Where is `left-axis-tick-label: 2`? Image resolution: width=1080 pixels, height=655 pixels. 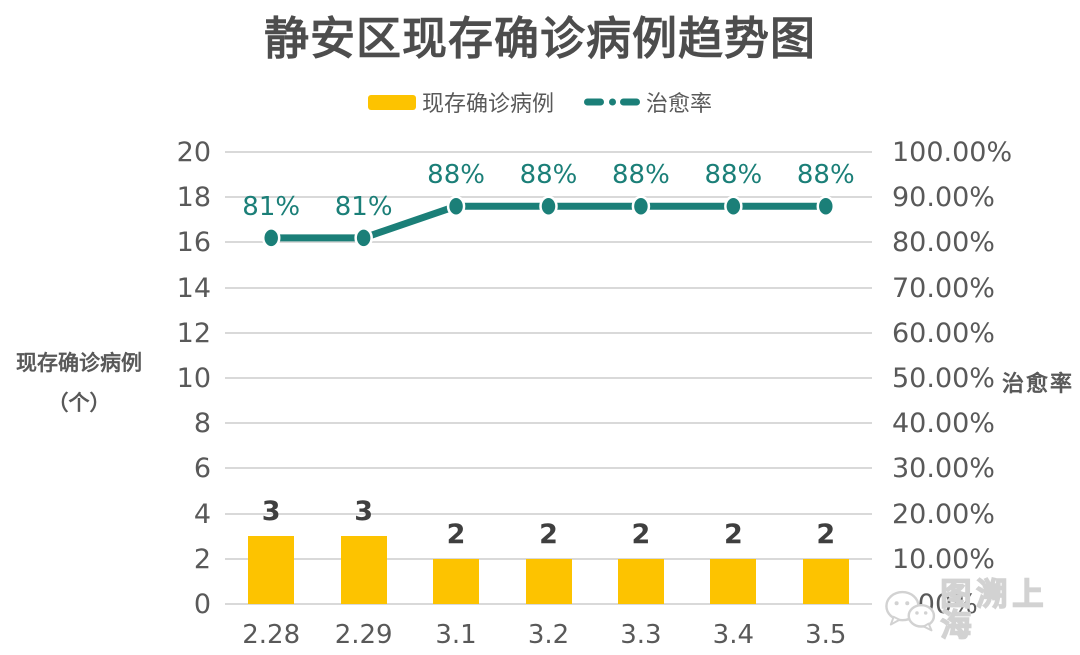 left-axis-tick-label: 2 is located at coordinates (202, 559).